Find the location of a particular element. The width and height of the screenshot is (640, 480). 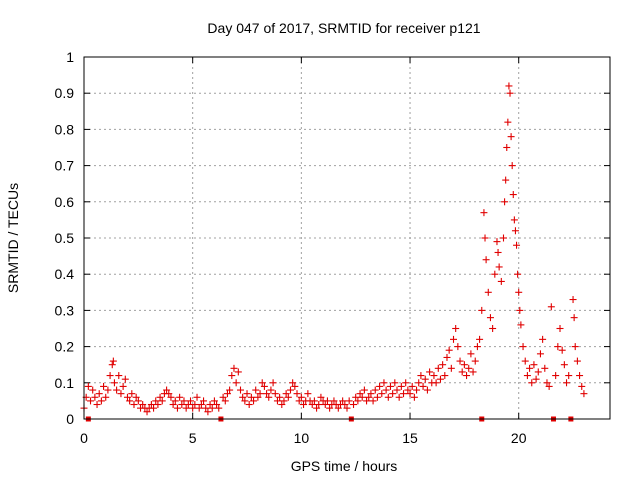

x-axis-label: GPS time / hours is located at coordinates (344, 466).